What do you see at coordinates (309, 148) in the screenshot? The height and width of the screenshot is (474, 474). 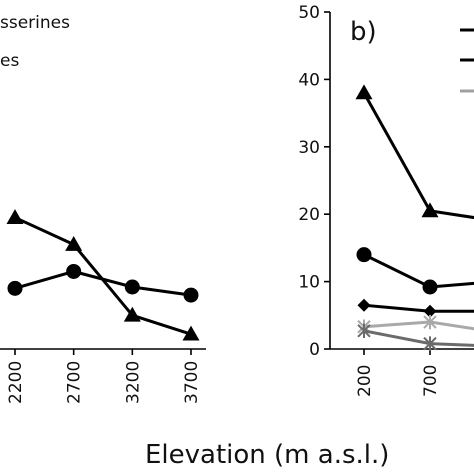 I see `y-tick-label: 30` at bounding box center [309, 148].